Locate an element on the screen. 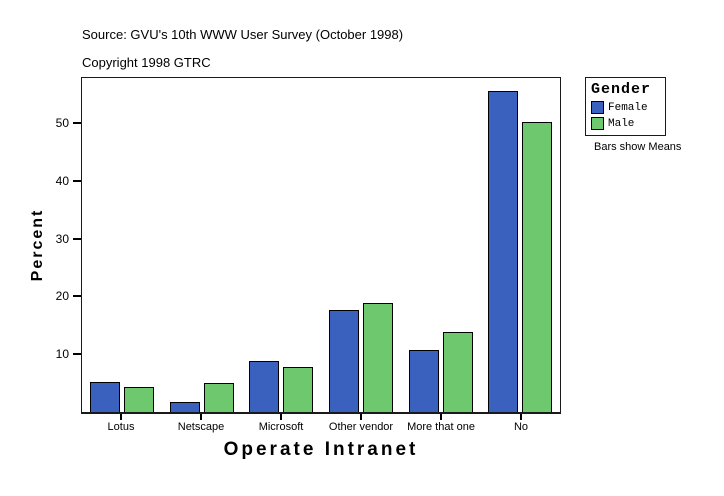  x-label-microsoft: Microsoft is located at coordinates (281, 427).